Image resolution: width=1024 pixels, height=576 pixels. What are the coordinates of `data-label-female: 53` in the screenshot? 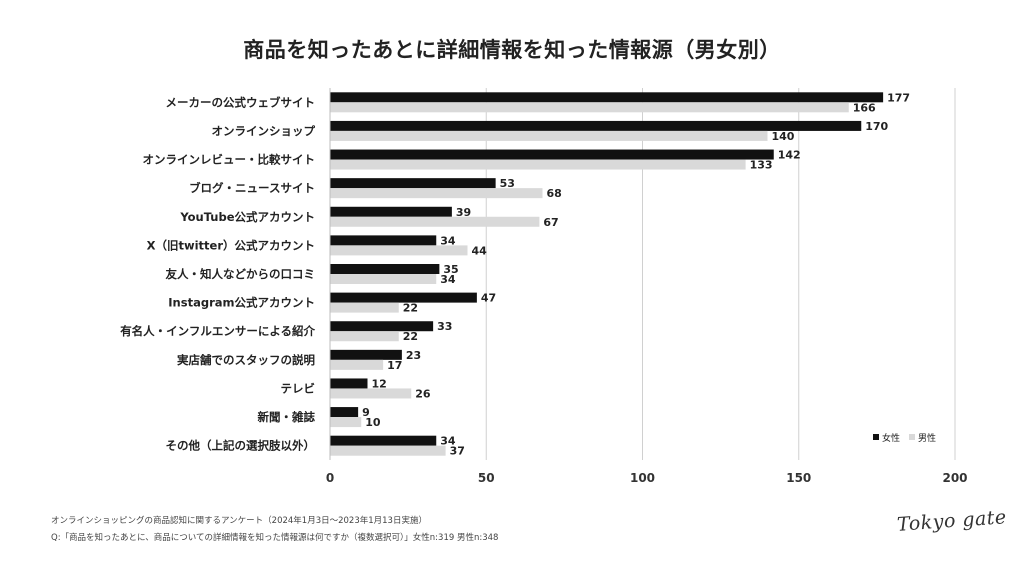 It's located at (507, 183).